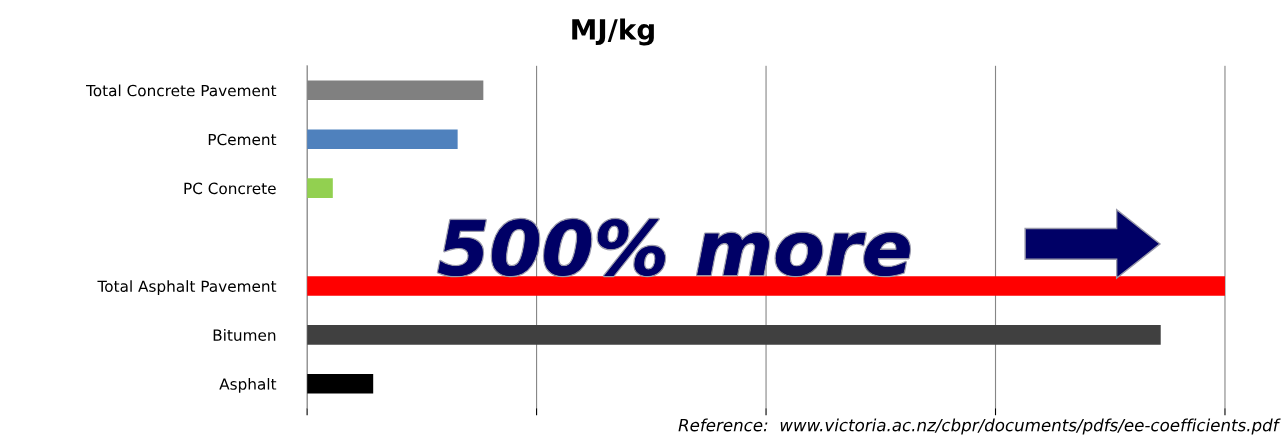 The height and width of the screenshot is (439, 1285). What do you see at coordinates (613, 32) in the screenshot?
I see `chart-title: MJ/kg` at bounding box center [613, 32].